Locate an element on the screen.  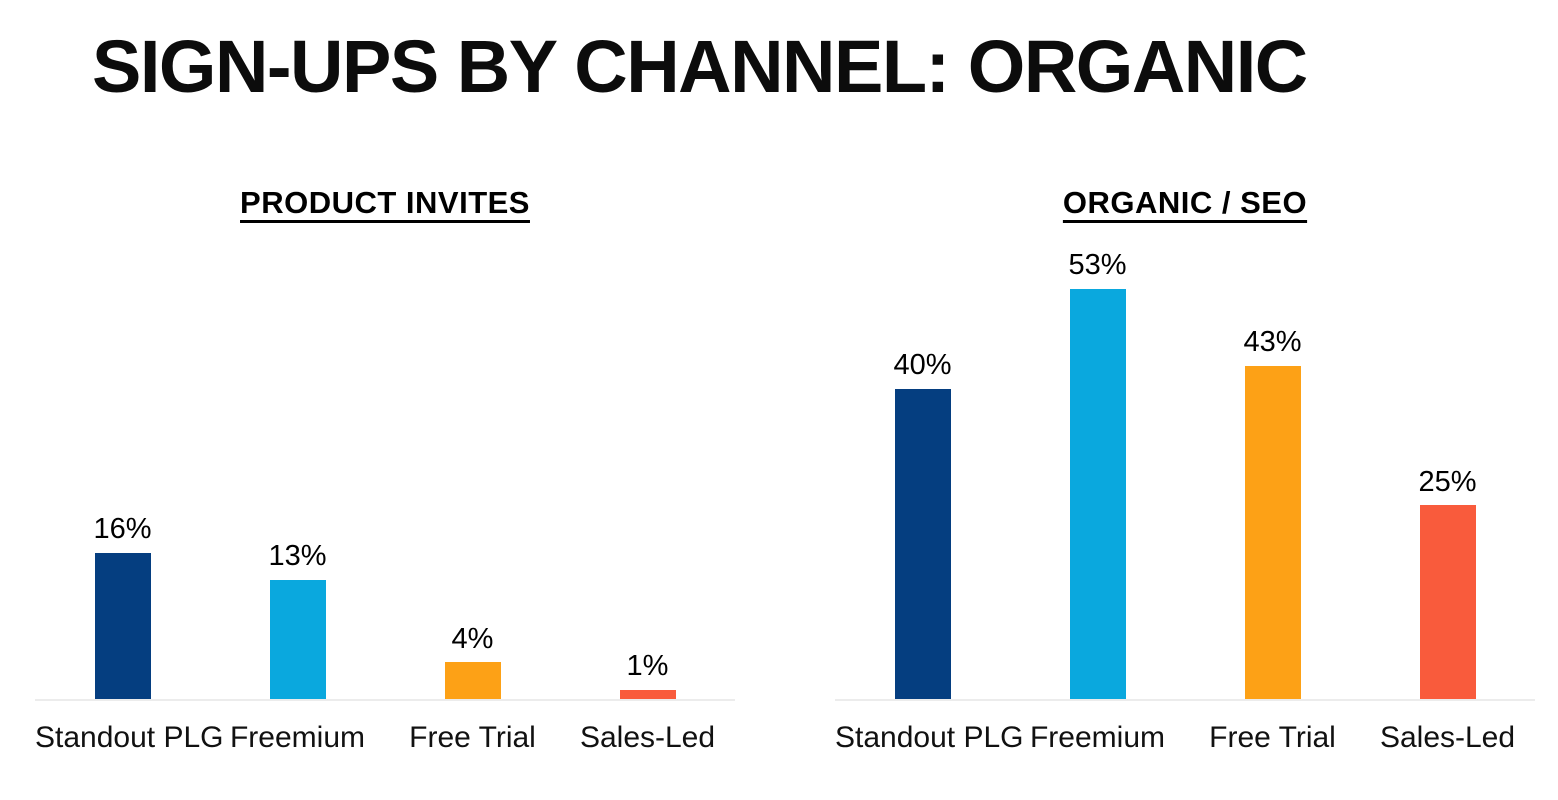
bar-value-label: 25% is located at coordinates (1447, 481).